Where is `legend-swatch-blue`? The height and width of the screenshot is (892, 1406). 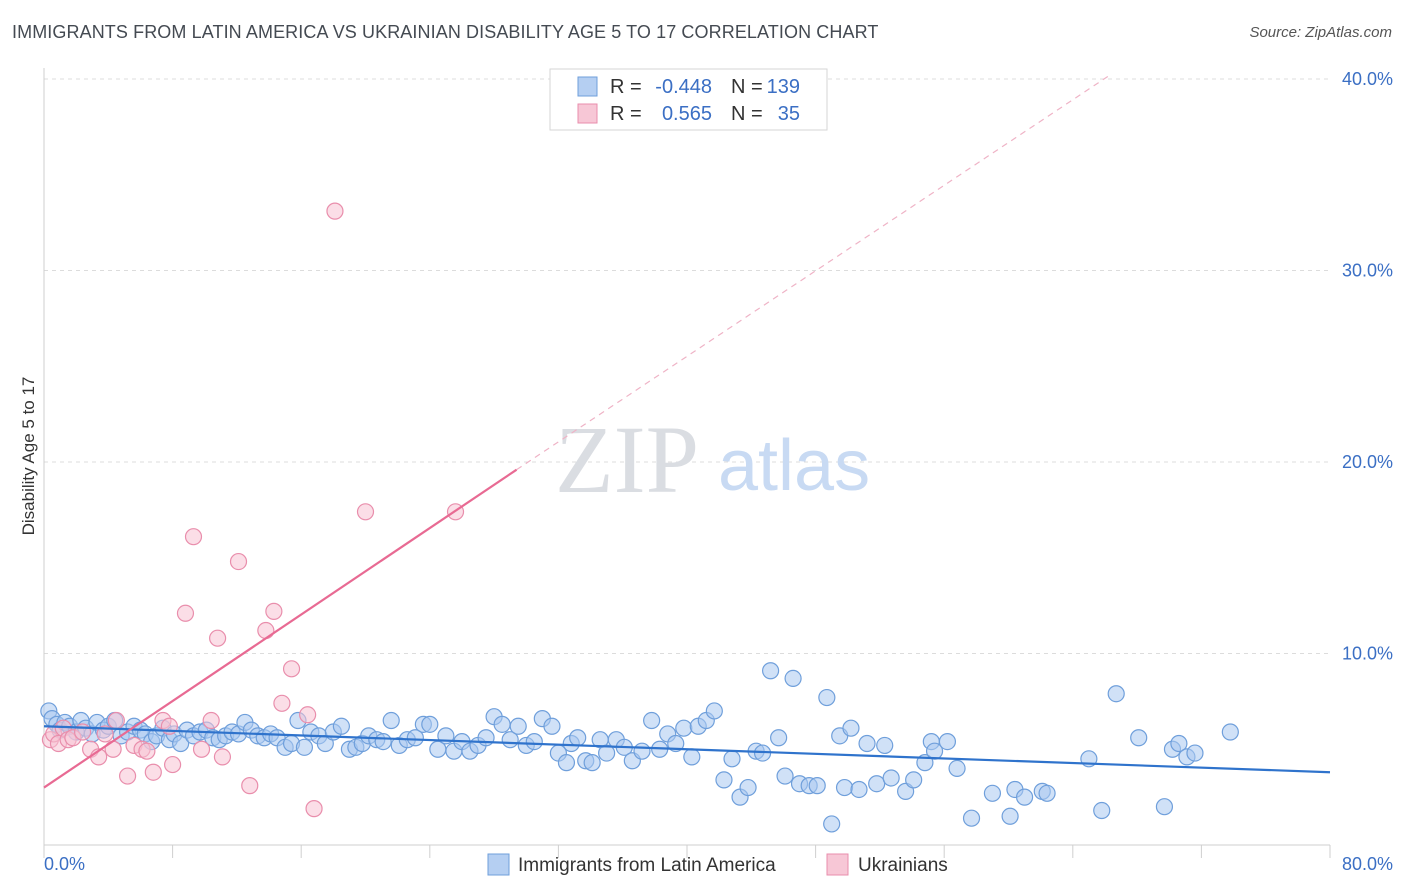 legend-swatch-blue is located at coordinates (587, 86).